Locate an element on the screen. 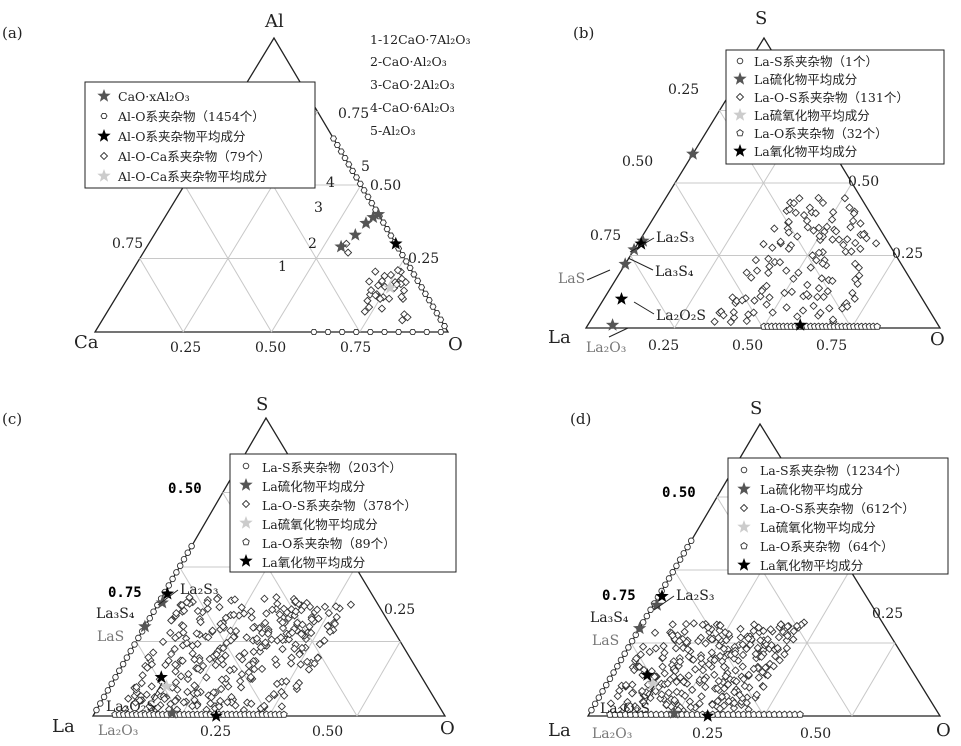 The width and height of the screenshot is (961, 746). panel-c-tick-b2: 0.50 is located at coordinates (327, 732).